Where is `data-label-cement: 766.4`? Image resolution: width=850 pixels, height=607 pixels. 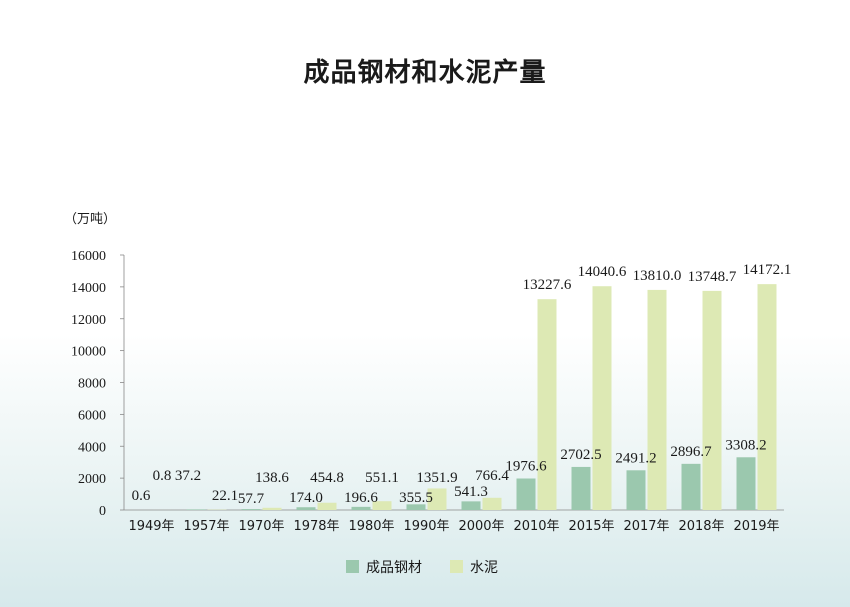
data-label-cement: 766.4 is located at coordinates (492, 476).